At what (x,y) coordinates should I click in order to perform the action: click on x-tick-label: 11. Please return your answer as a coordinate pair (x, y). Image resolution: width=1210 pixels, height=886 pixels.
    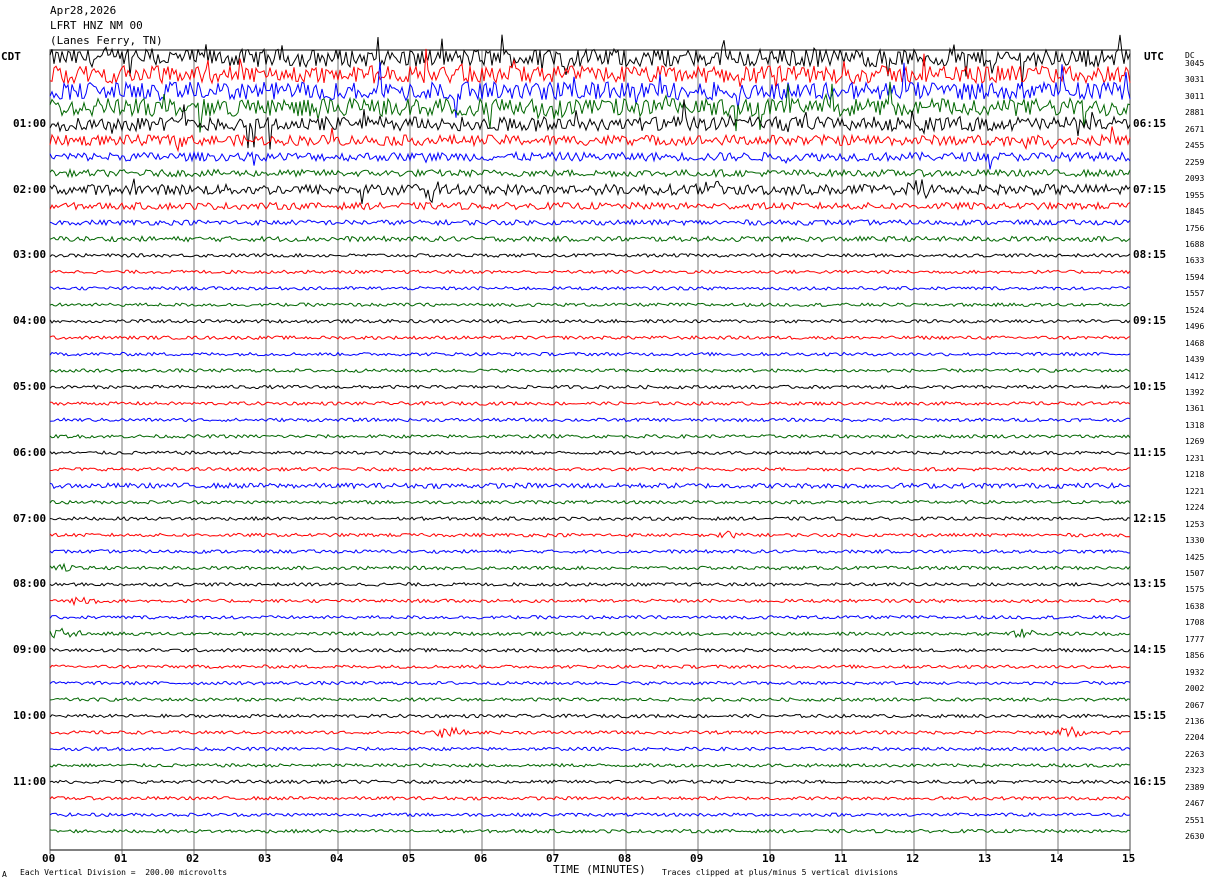
    Looking at the image, I should click on (841, 858).